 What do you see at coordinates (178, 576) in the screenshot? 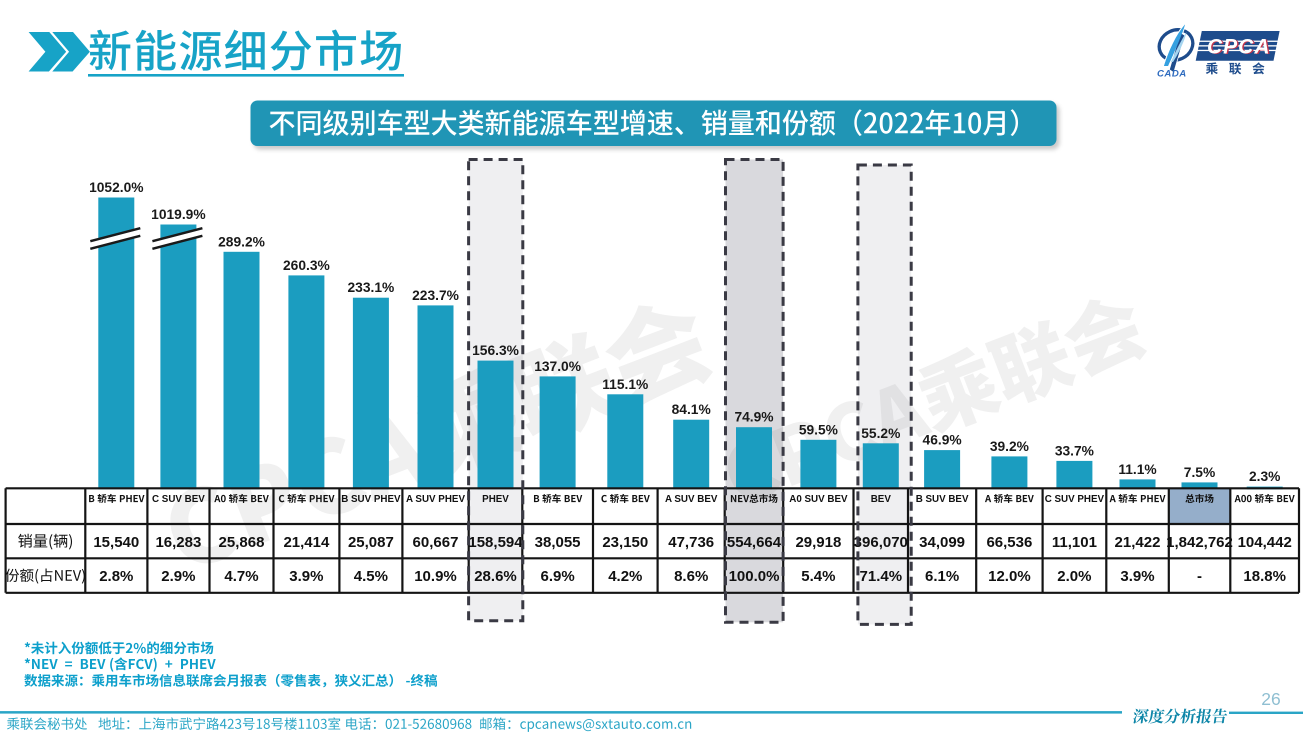
I see `svg-text: 2.9%` at bounding box center [178, 576].